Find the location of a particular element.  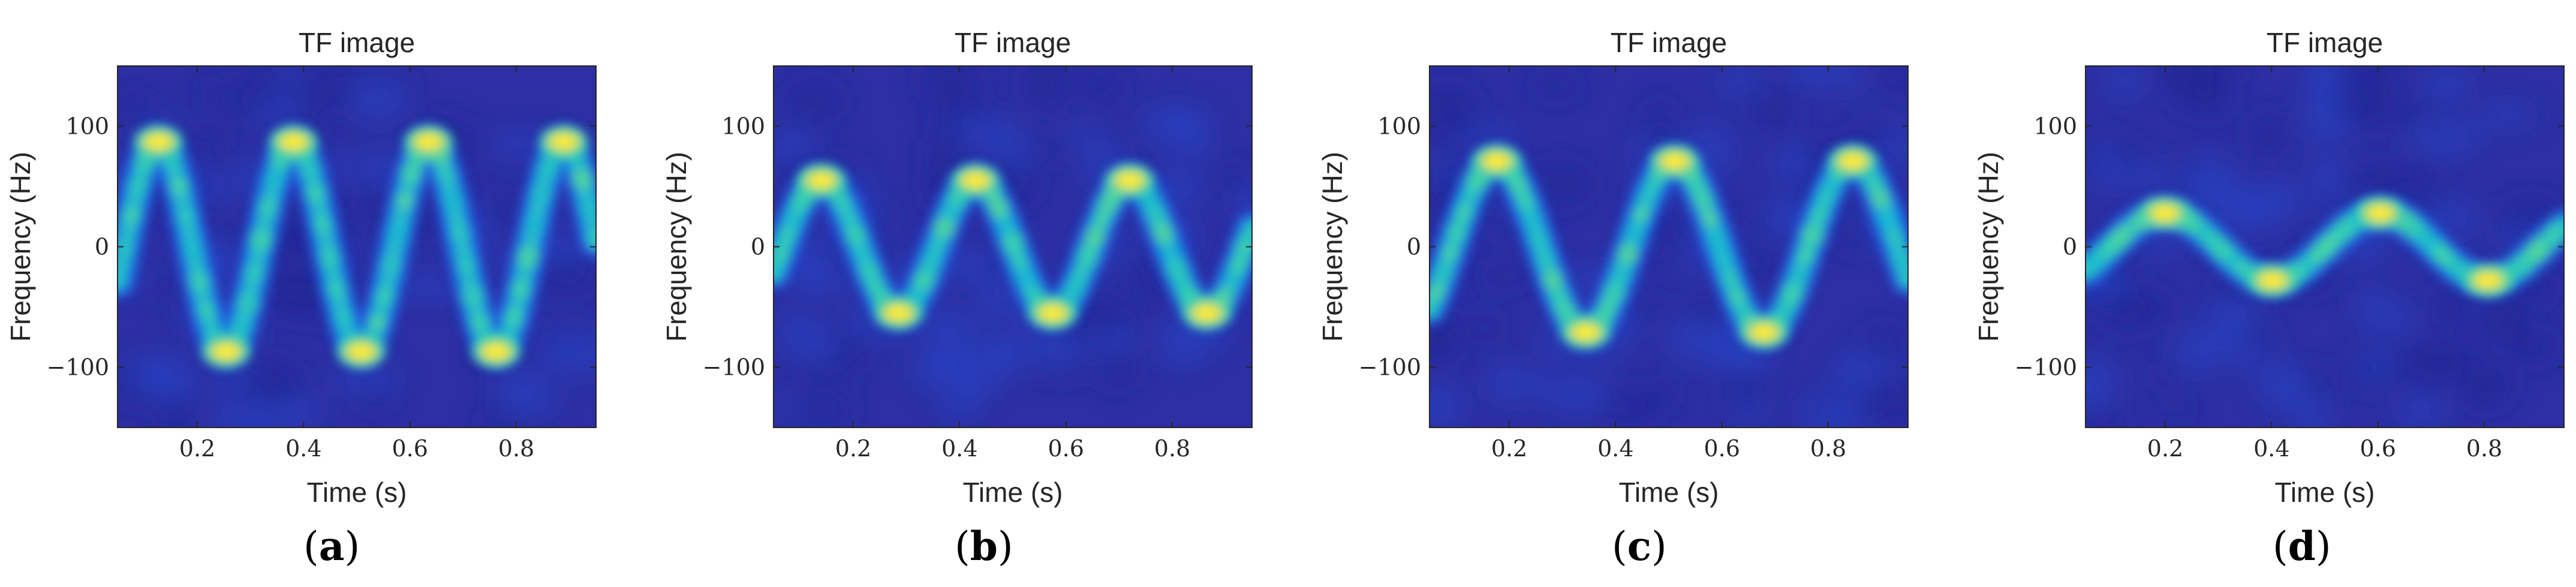

noise-layer is located at coordinates (2324, 247).